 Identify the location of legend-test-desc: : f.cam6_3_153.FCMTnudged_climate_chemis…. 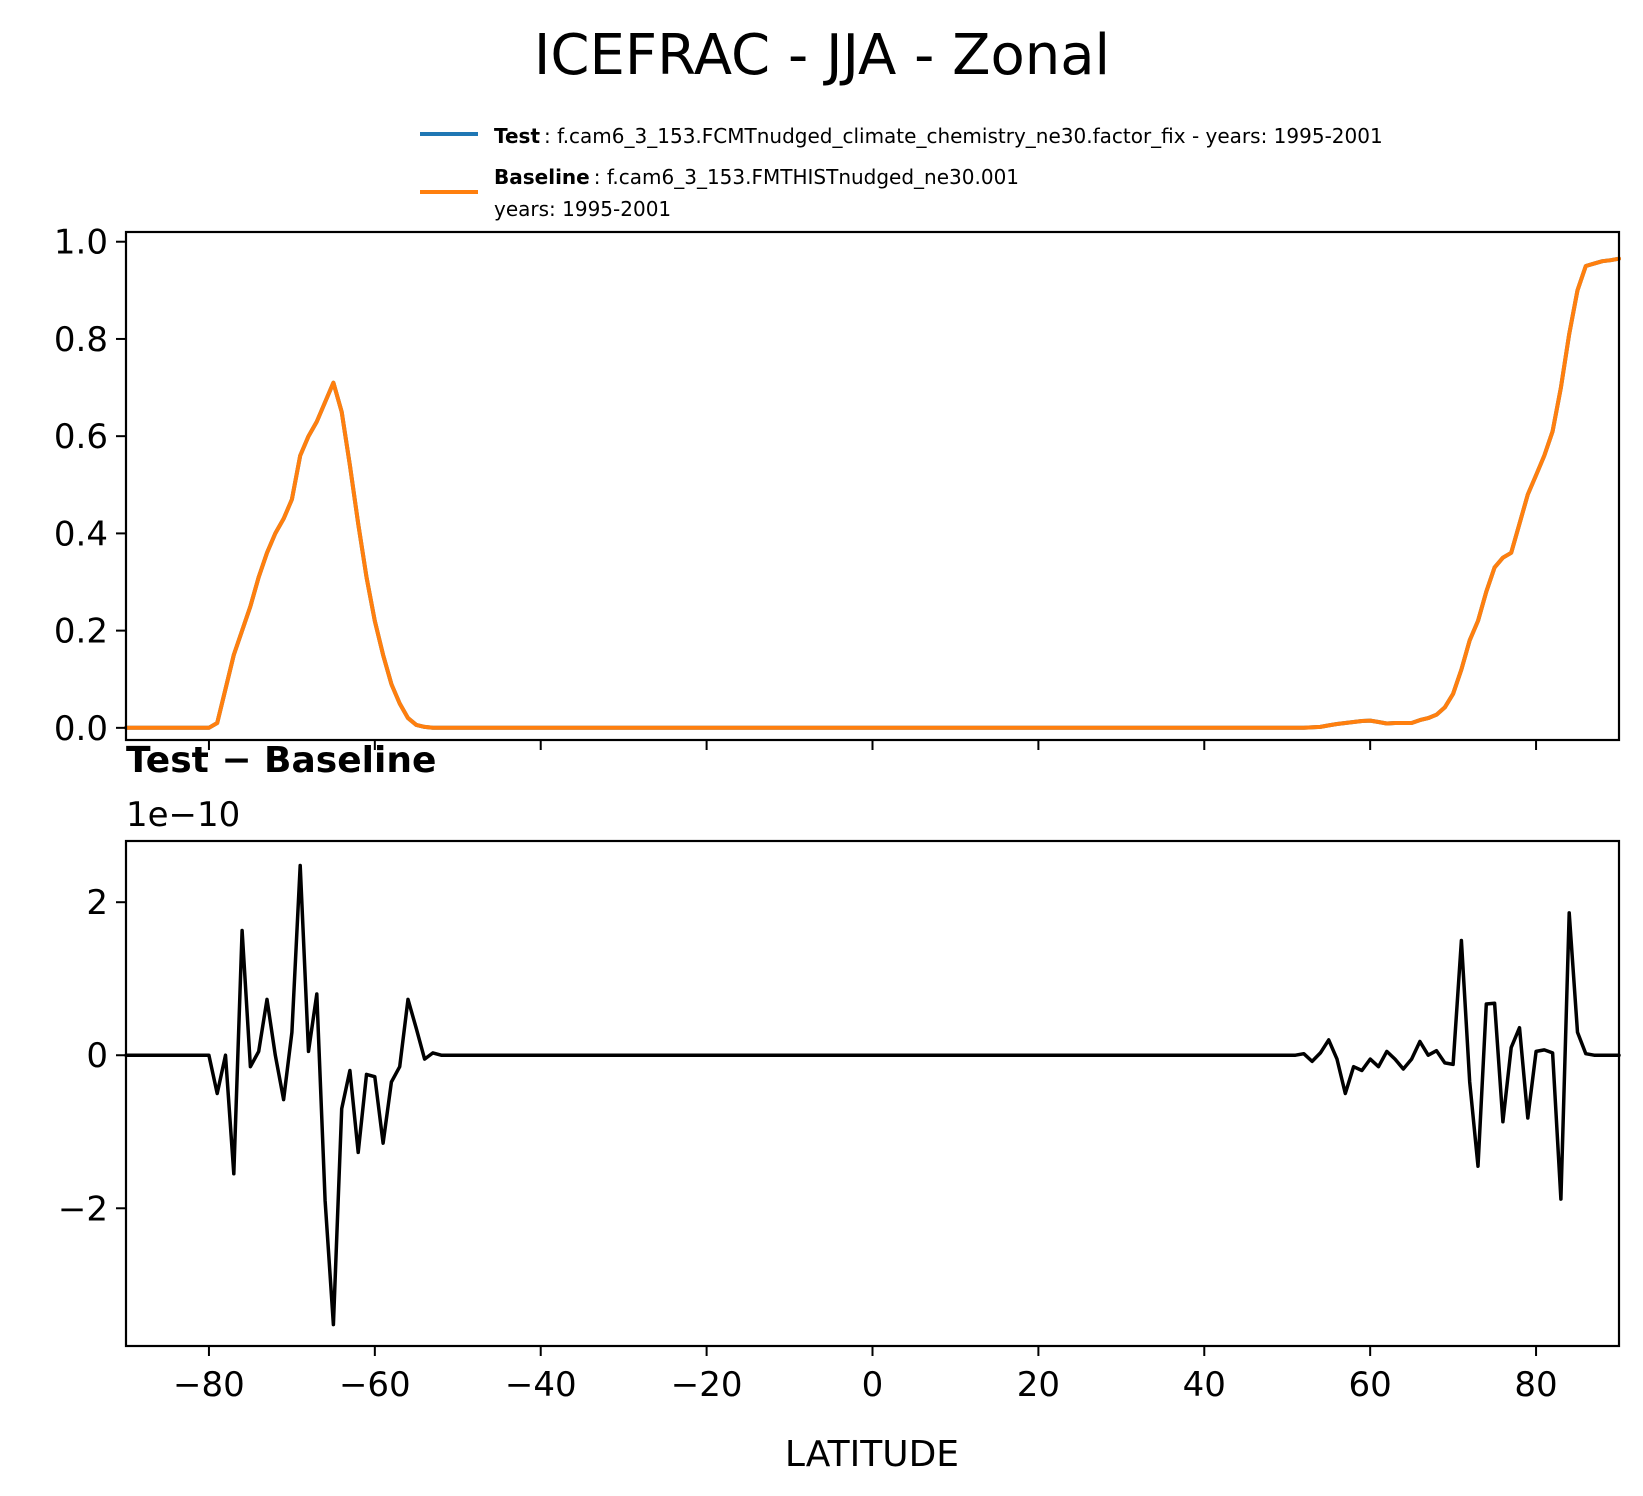
(963, 136).